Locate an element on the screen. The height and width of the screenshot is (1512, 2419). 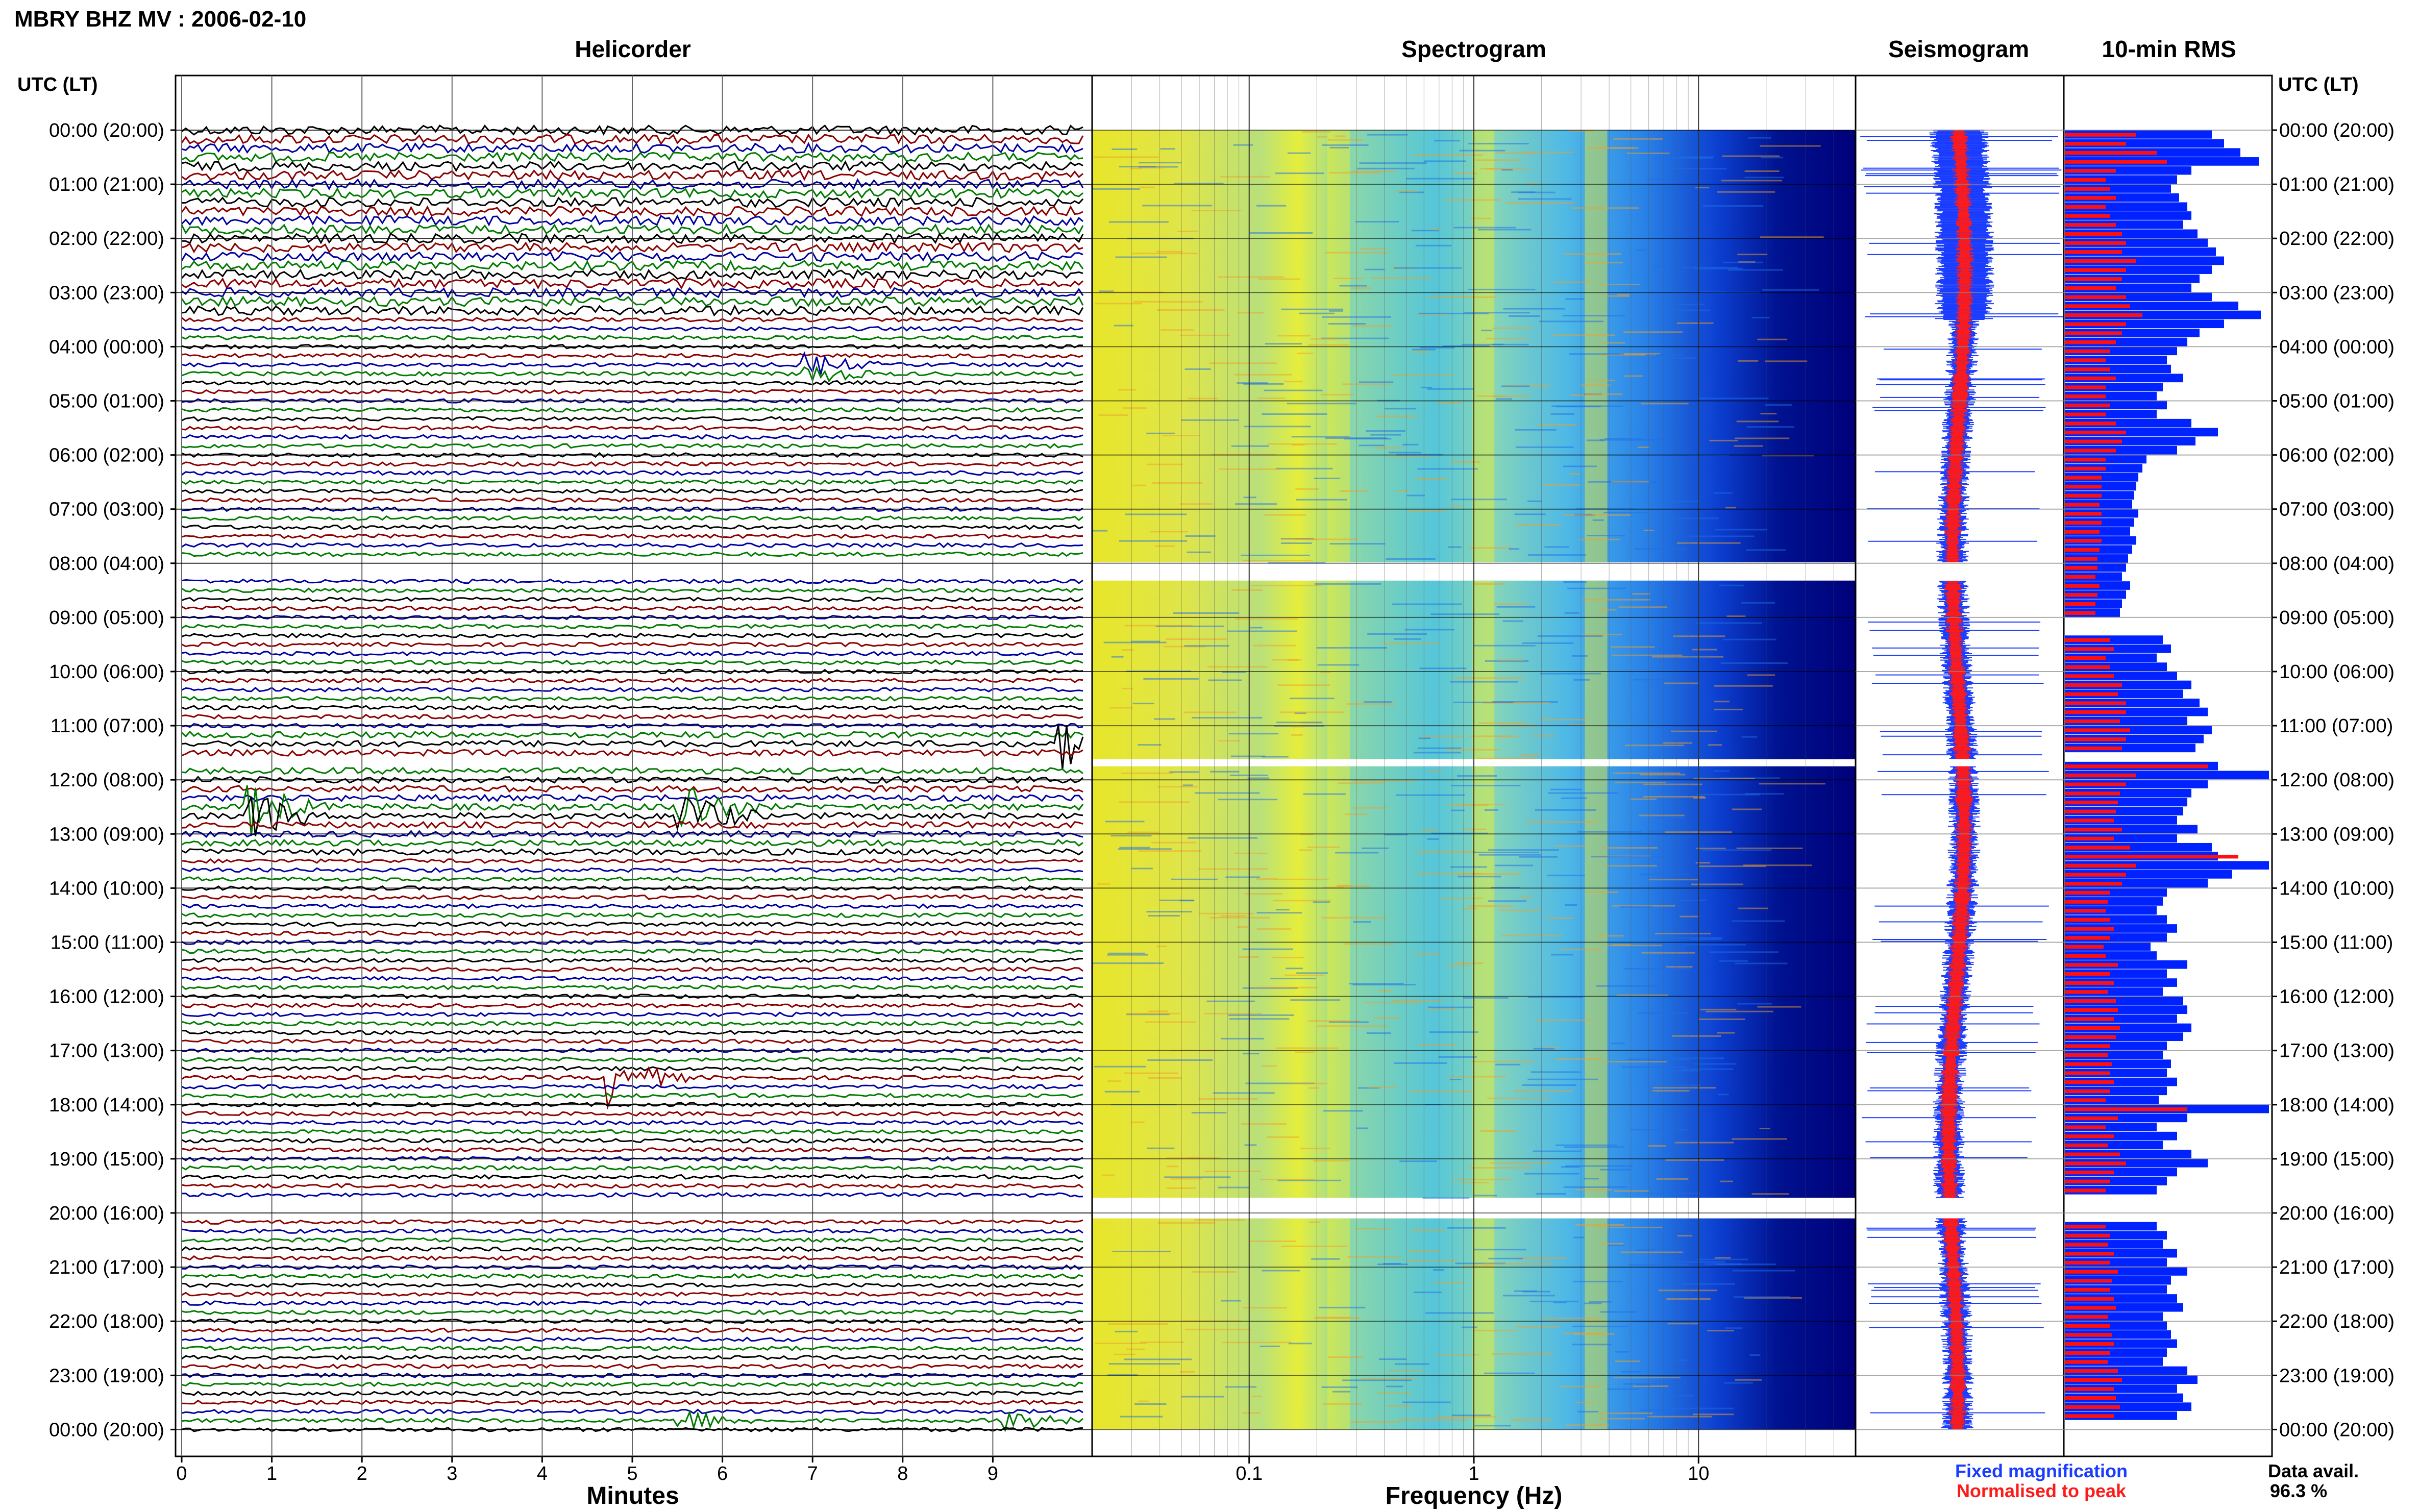
hour-label-right: 00:00 (20:00) is located at coordinates (2337, 130).